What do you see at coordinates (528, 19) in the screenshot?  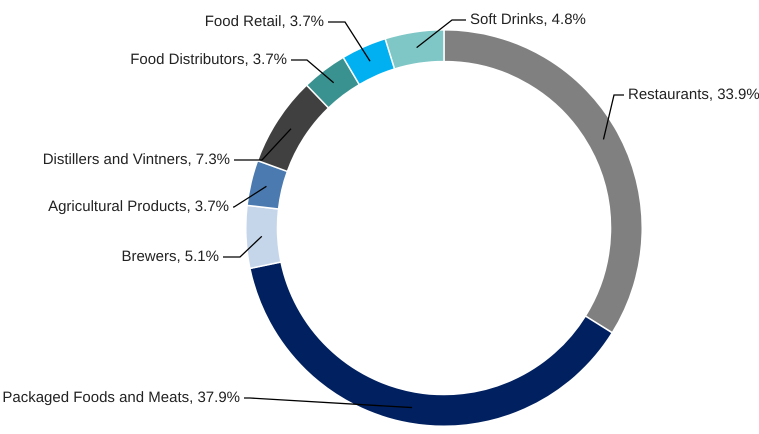 I see `slice-label: Soft Drinks, 4.8%` at bounding box center [528, 19].